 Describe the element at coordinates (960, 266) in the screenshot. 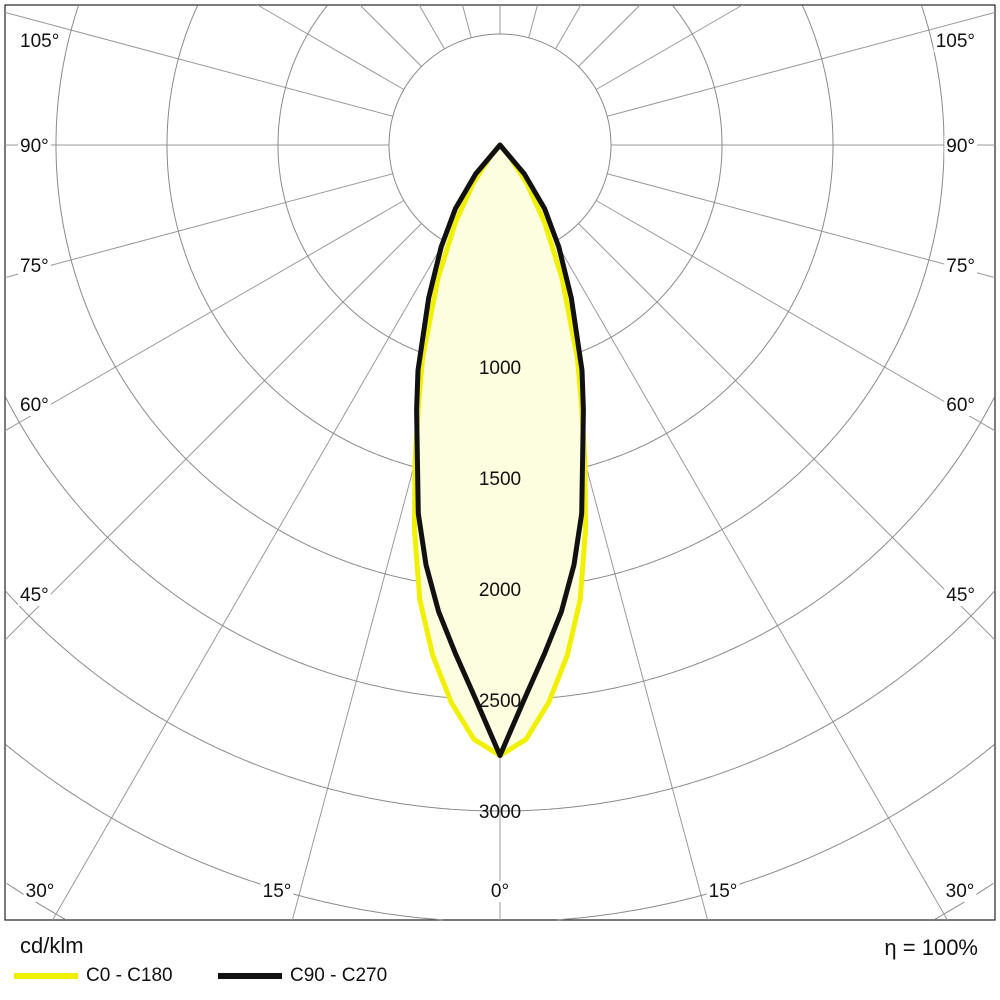

I see `angle-label-right: 75°` at that location.